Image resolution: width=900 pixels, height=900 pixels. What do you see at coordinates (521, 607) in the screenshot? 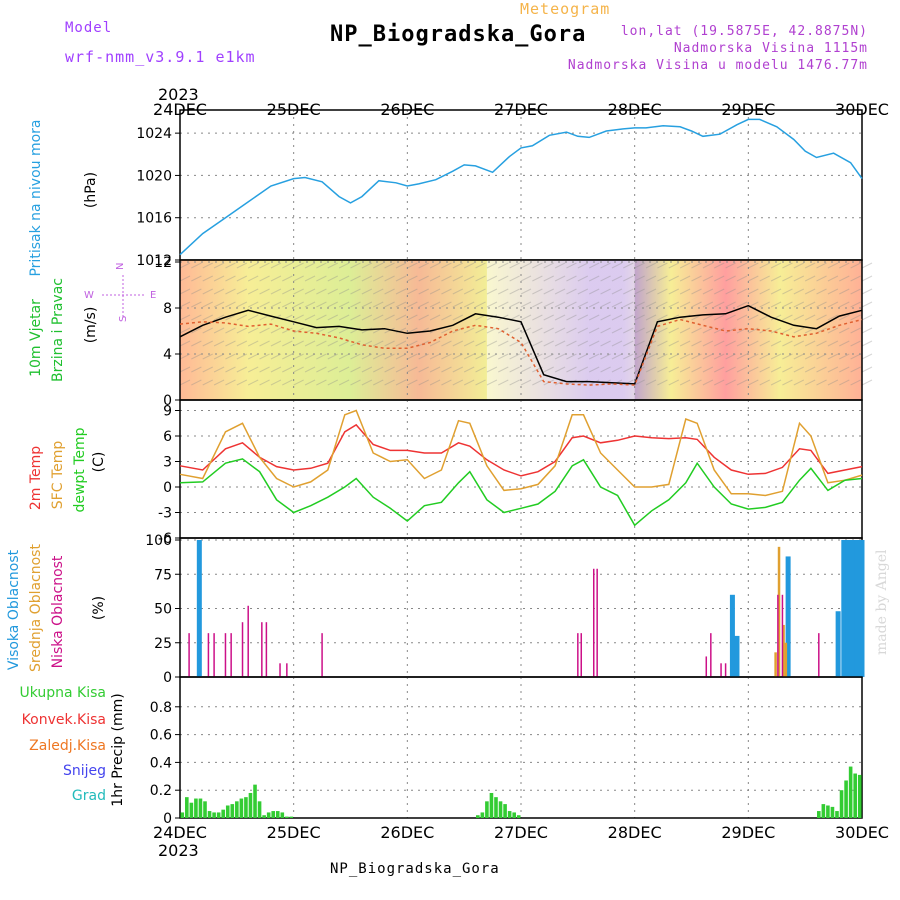
I see `panel-frame` at bounding box center [521, 607].